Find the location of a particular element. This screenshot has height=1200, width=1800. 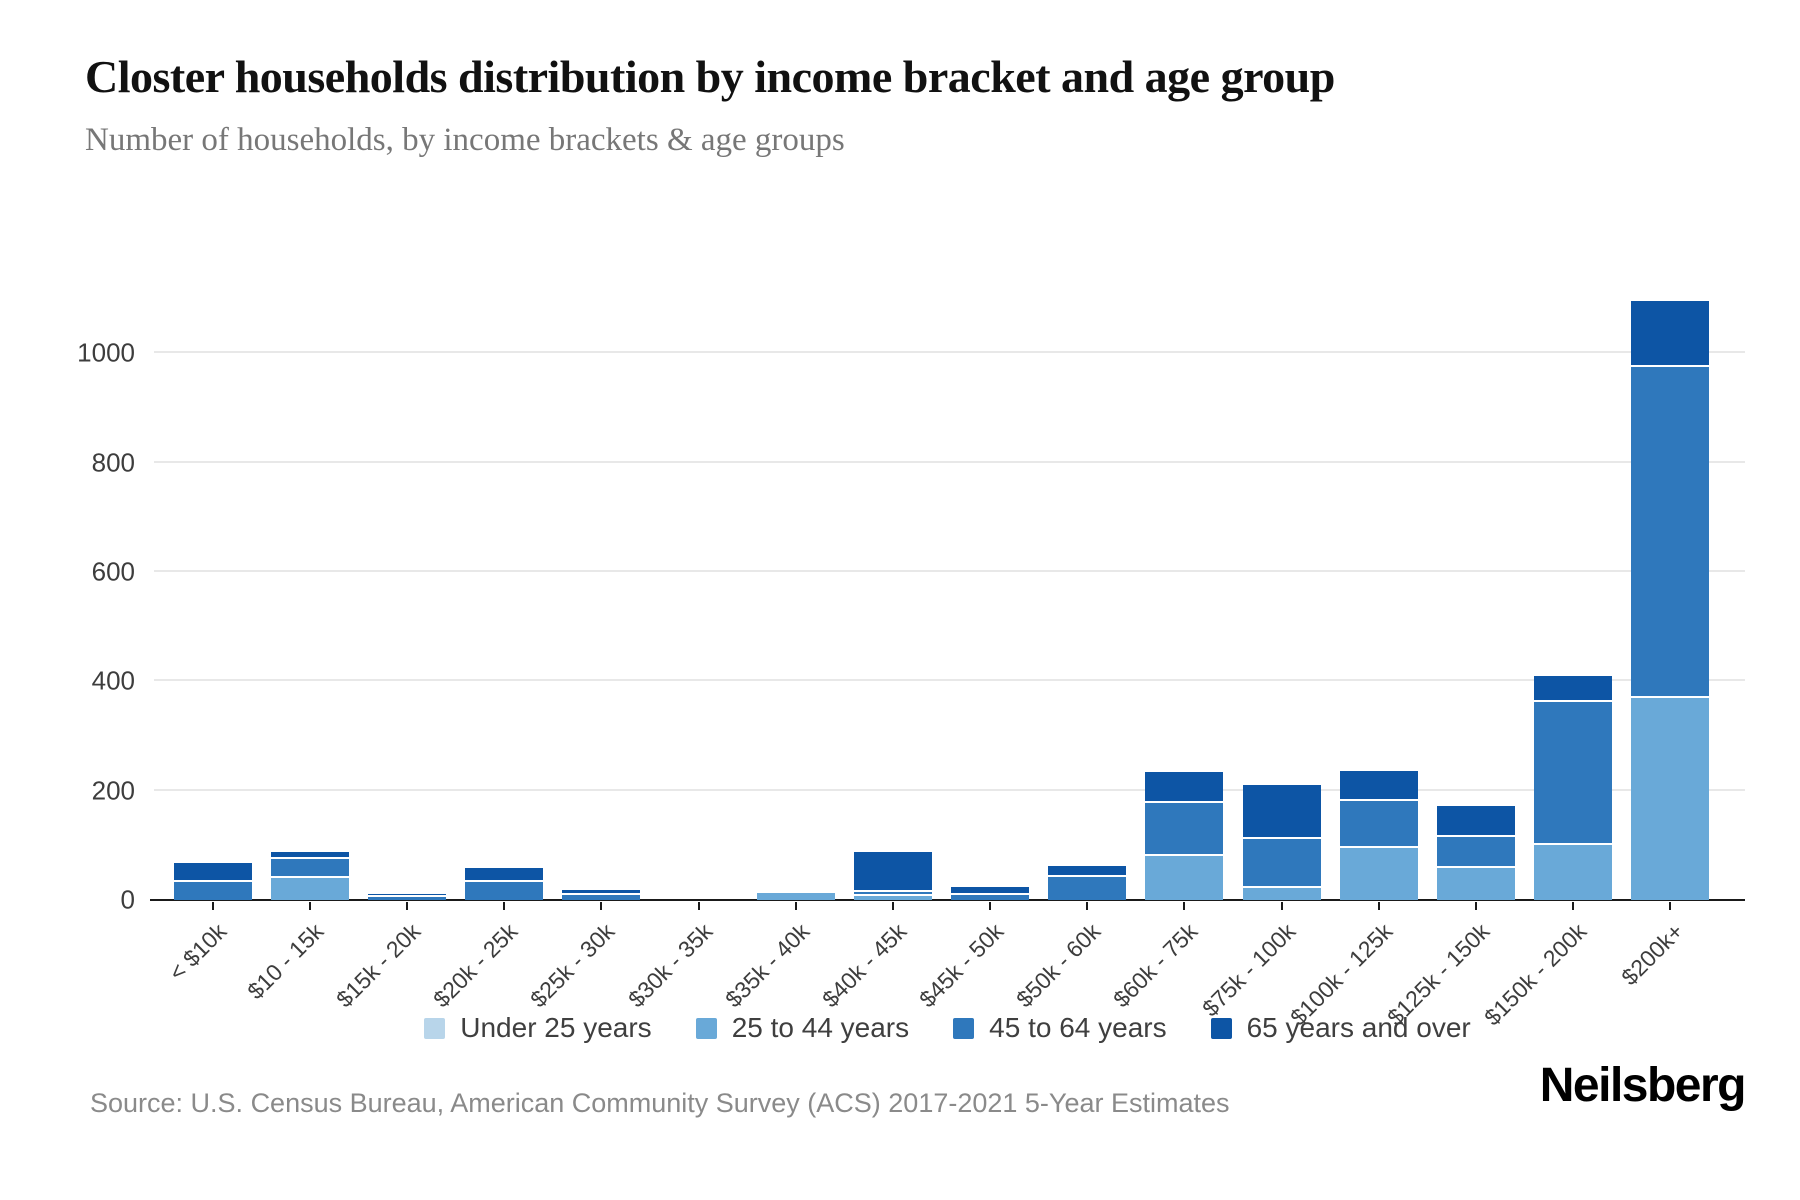

bar-slot: $45k - 50k is located at coordinates (976, 633).